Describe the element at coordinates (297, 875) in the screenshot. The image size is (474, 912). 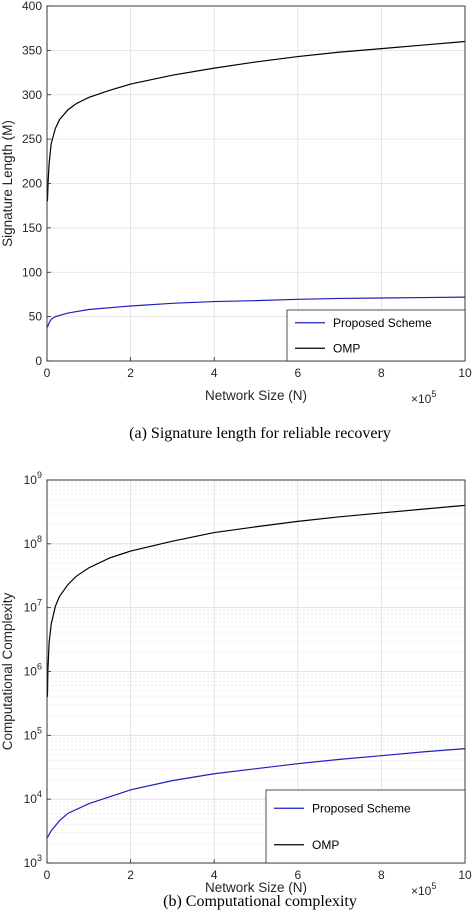
I see `chart1-xtick-label-3: 6` at that location.